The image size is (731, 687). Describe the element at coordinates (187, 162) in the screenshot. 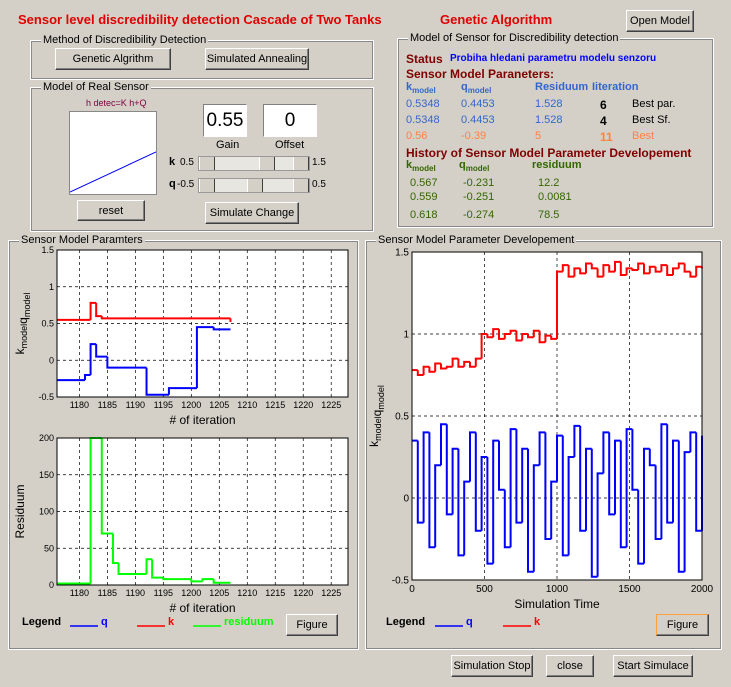

I see `slider-min: 0.5` at that location.